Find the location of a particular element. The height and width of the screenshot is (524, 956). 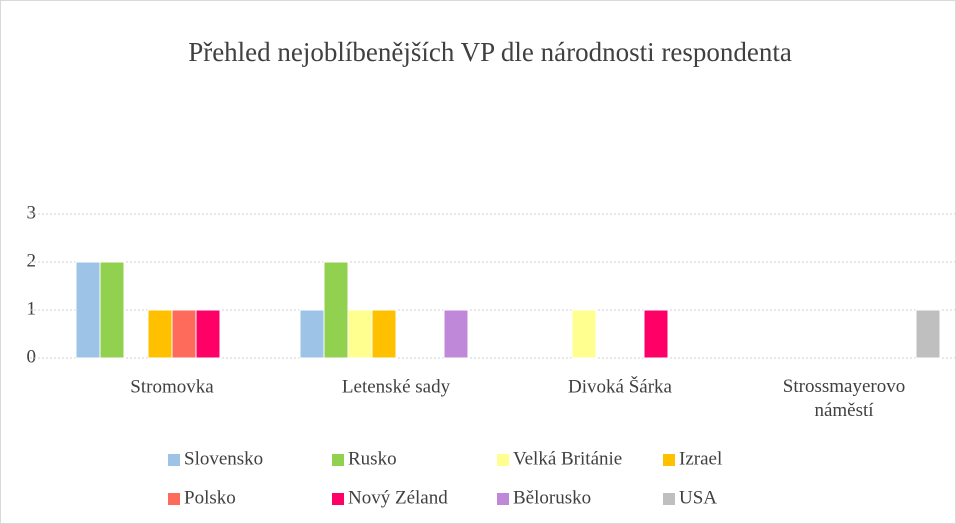

x-tick-label: Strossmayerovo náměstí is located at coordinates (844, 398).